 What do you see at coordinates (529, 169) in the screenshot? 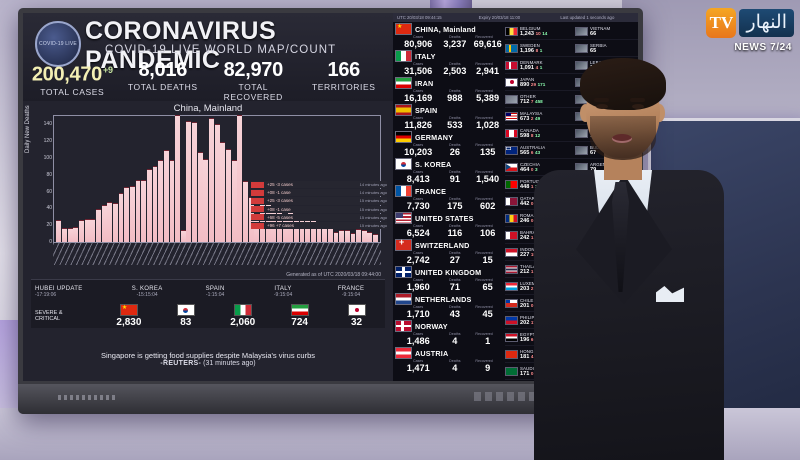
I see `country-values: 464 0 3` at bounding box center [529, 169].